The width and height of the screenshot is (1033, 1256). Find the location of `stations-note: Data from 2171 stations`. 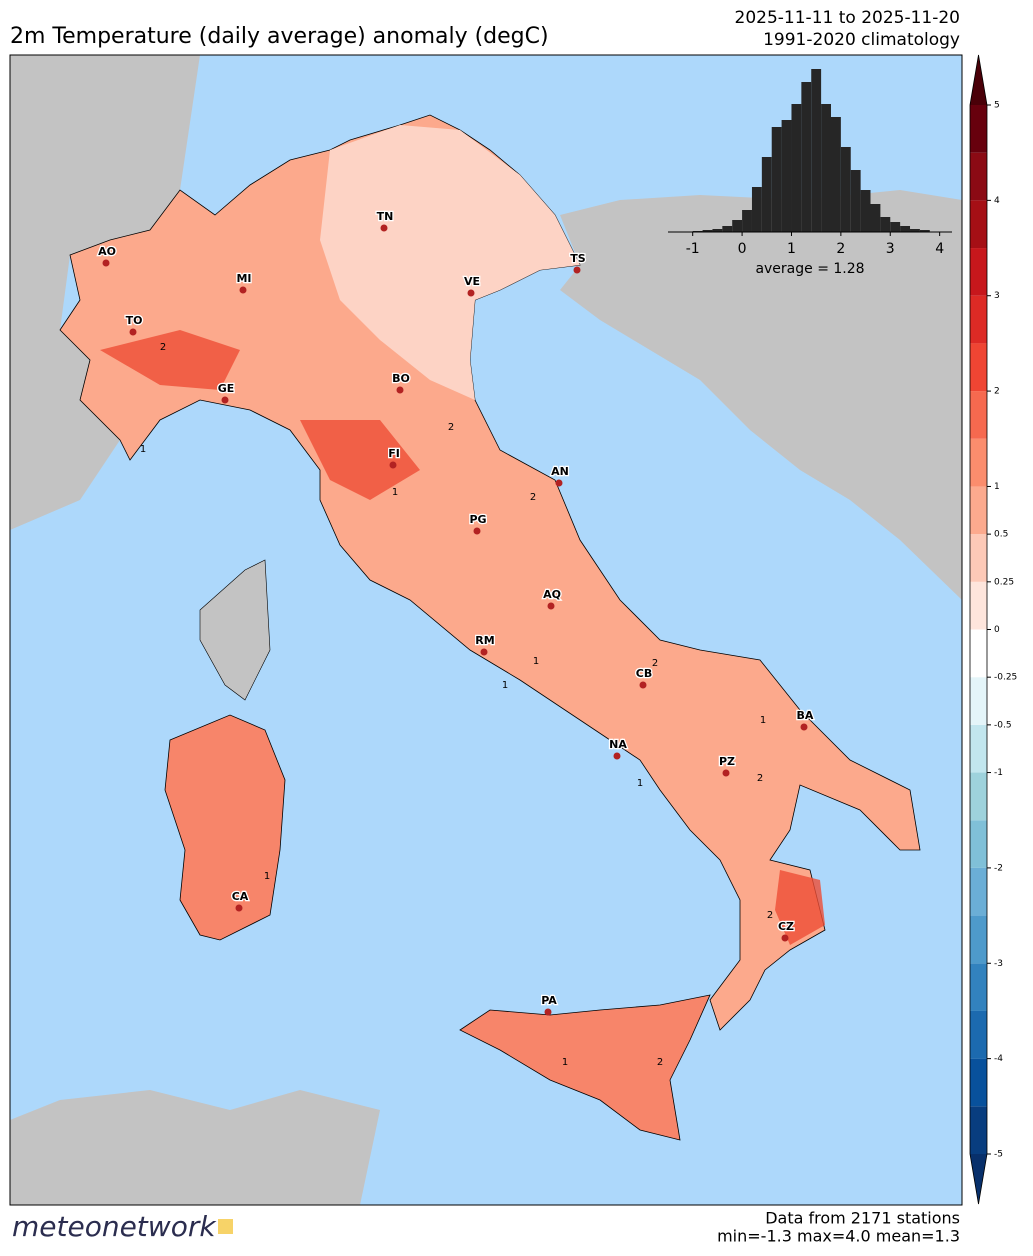

stations-note: Data from 2171 stations is located at coordinates (862, 1218).